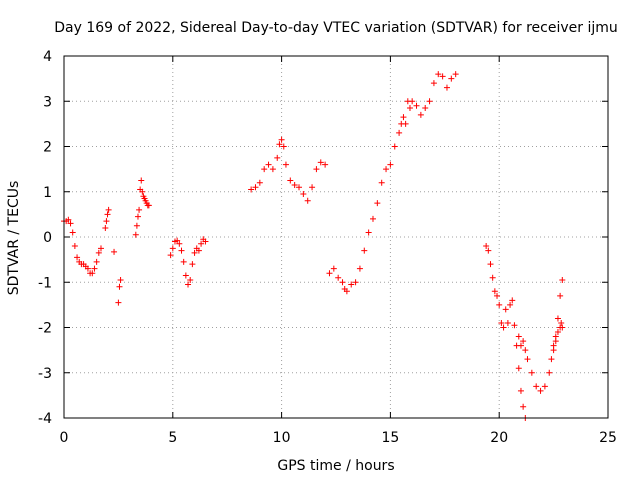  I want to click on y-tick-label: 0, so click(47, 238).